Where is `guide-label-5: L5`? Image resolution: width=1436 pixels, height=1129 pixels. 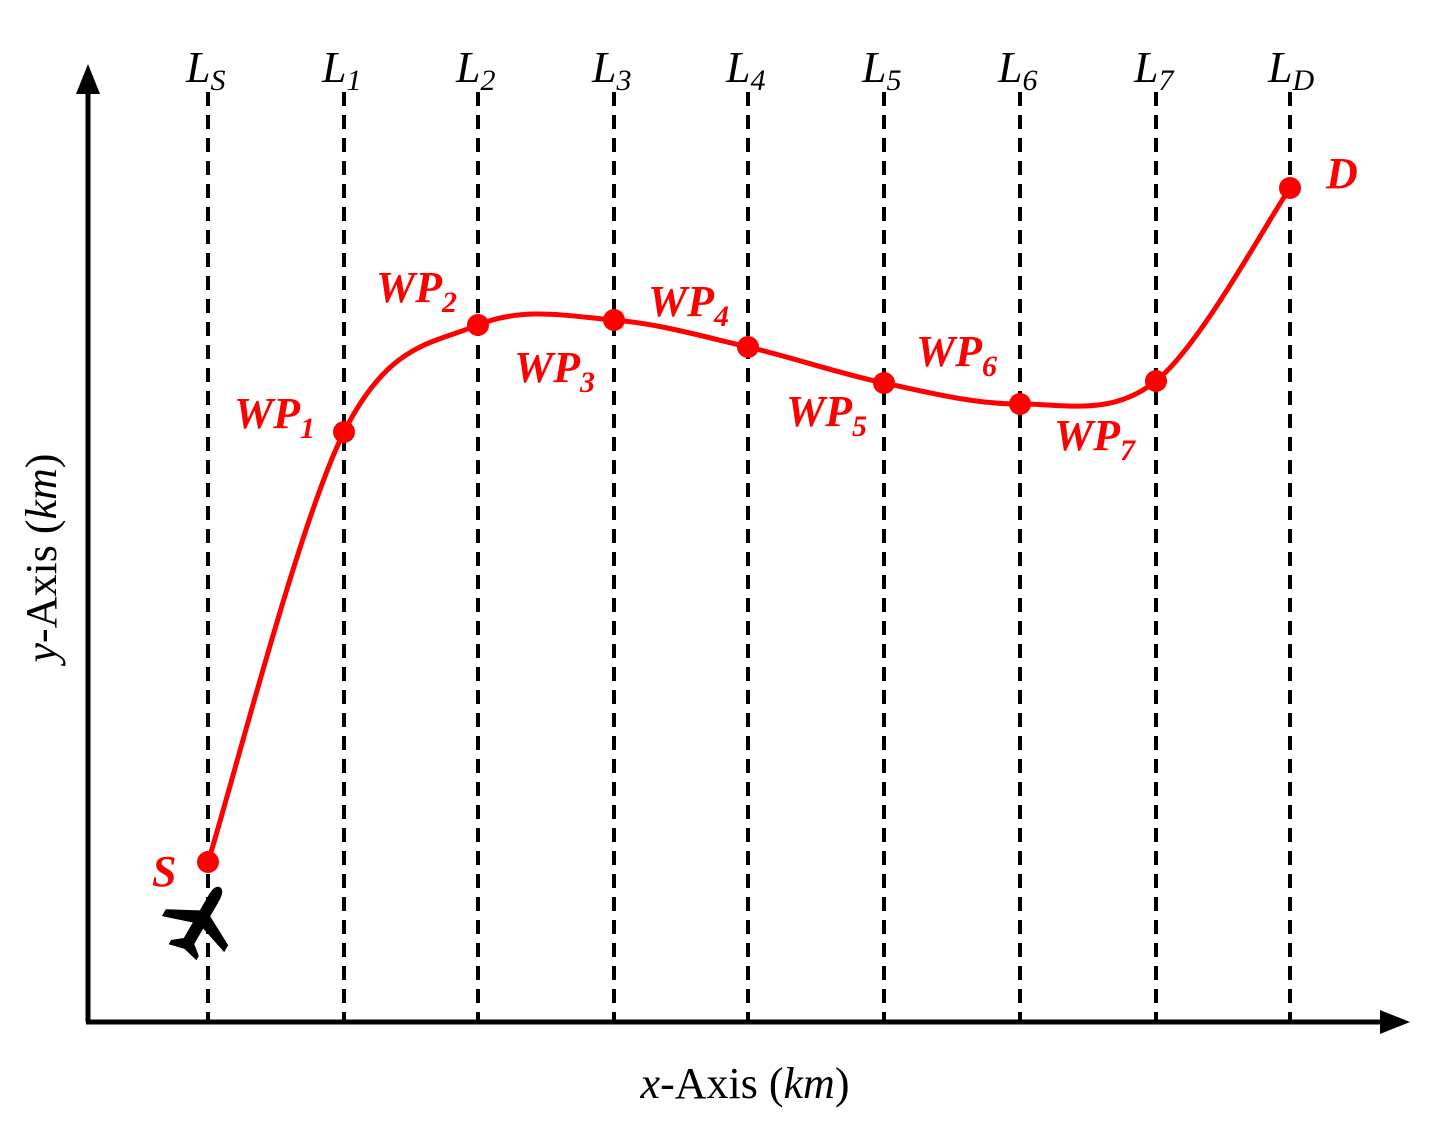
guide-label-5: L5 is located at coordinates (881, 70).